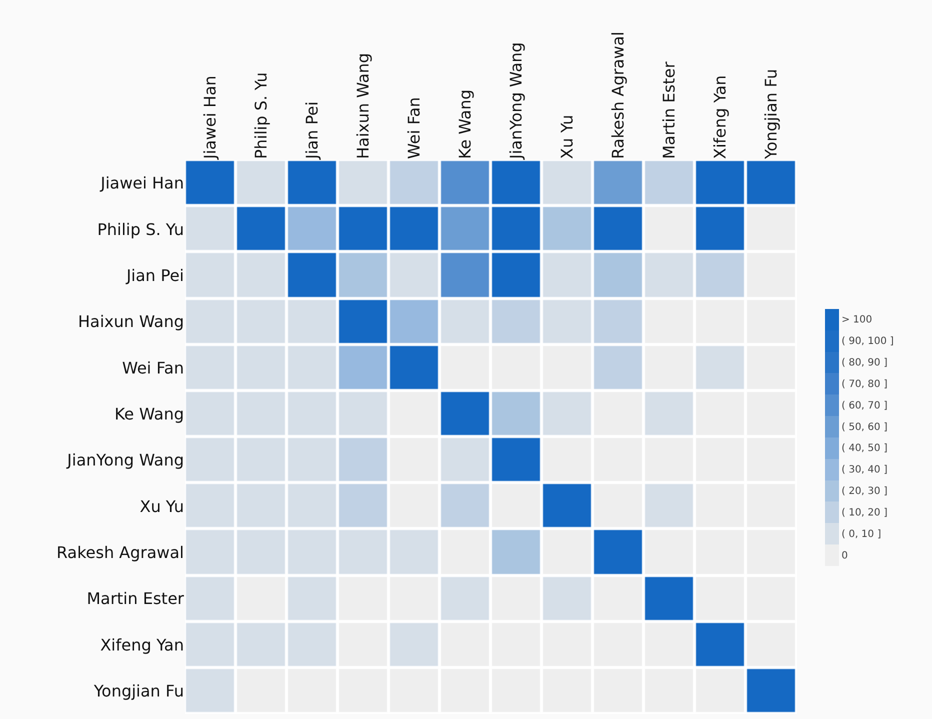  Describe the element at coordinates (862, 534) in the screenshot. I see `color-bar-label: ( 0, 10 ]` at that location.